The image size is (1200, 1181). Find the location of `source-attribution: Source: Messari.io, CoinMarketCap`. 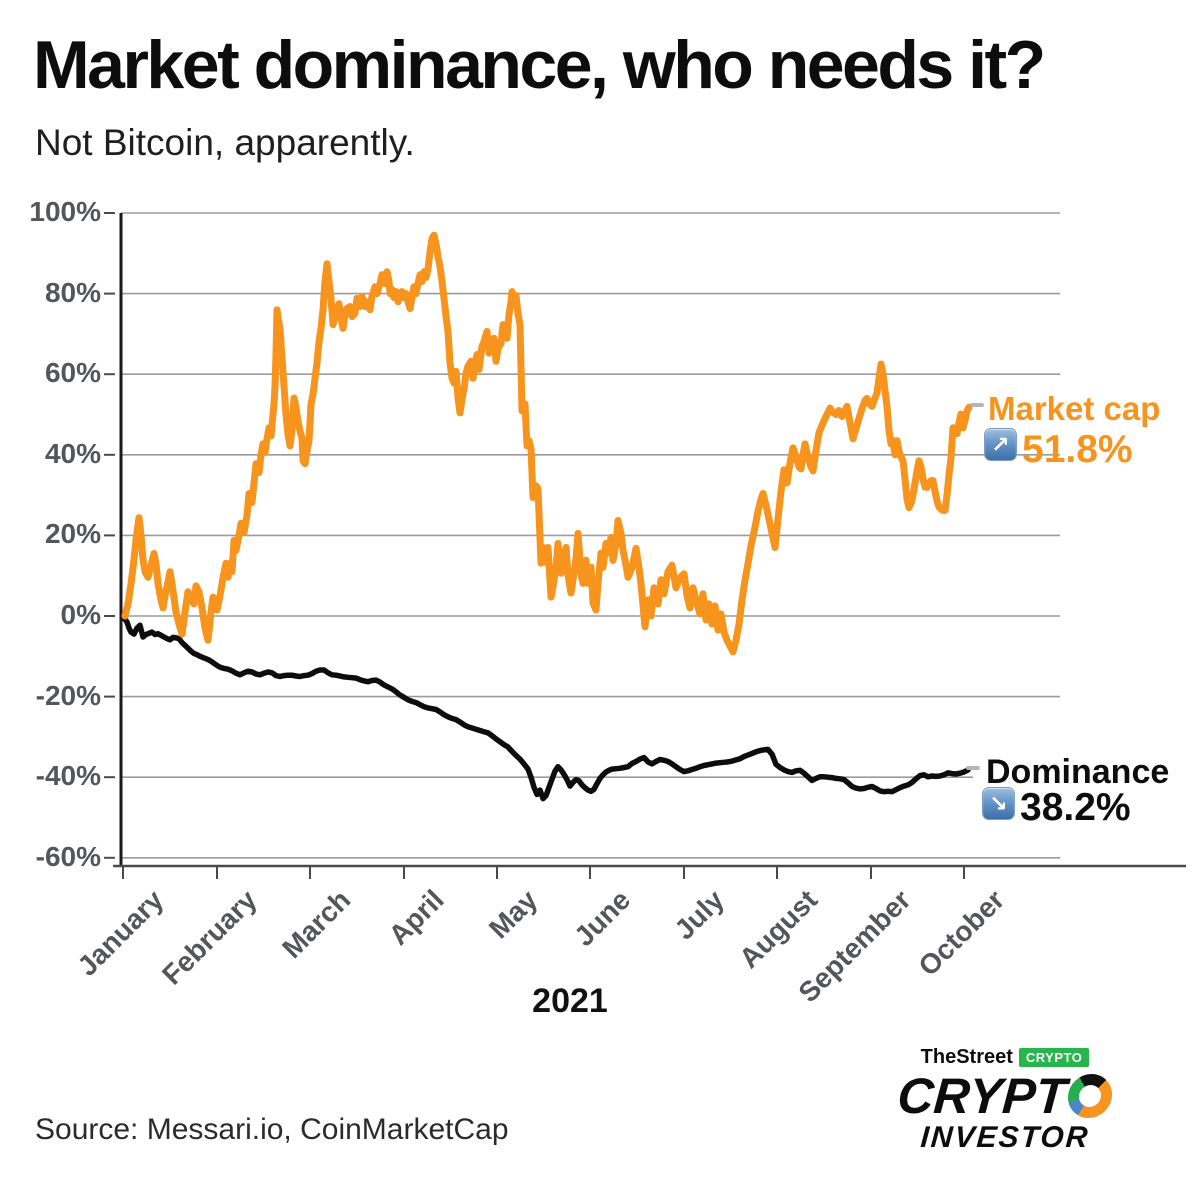

source-attribution: Source: Messari.io, CoinMarketCap is located at coordinates (272, 1129).